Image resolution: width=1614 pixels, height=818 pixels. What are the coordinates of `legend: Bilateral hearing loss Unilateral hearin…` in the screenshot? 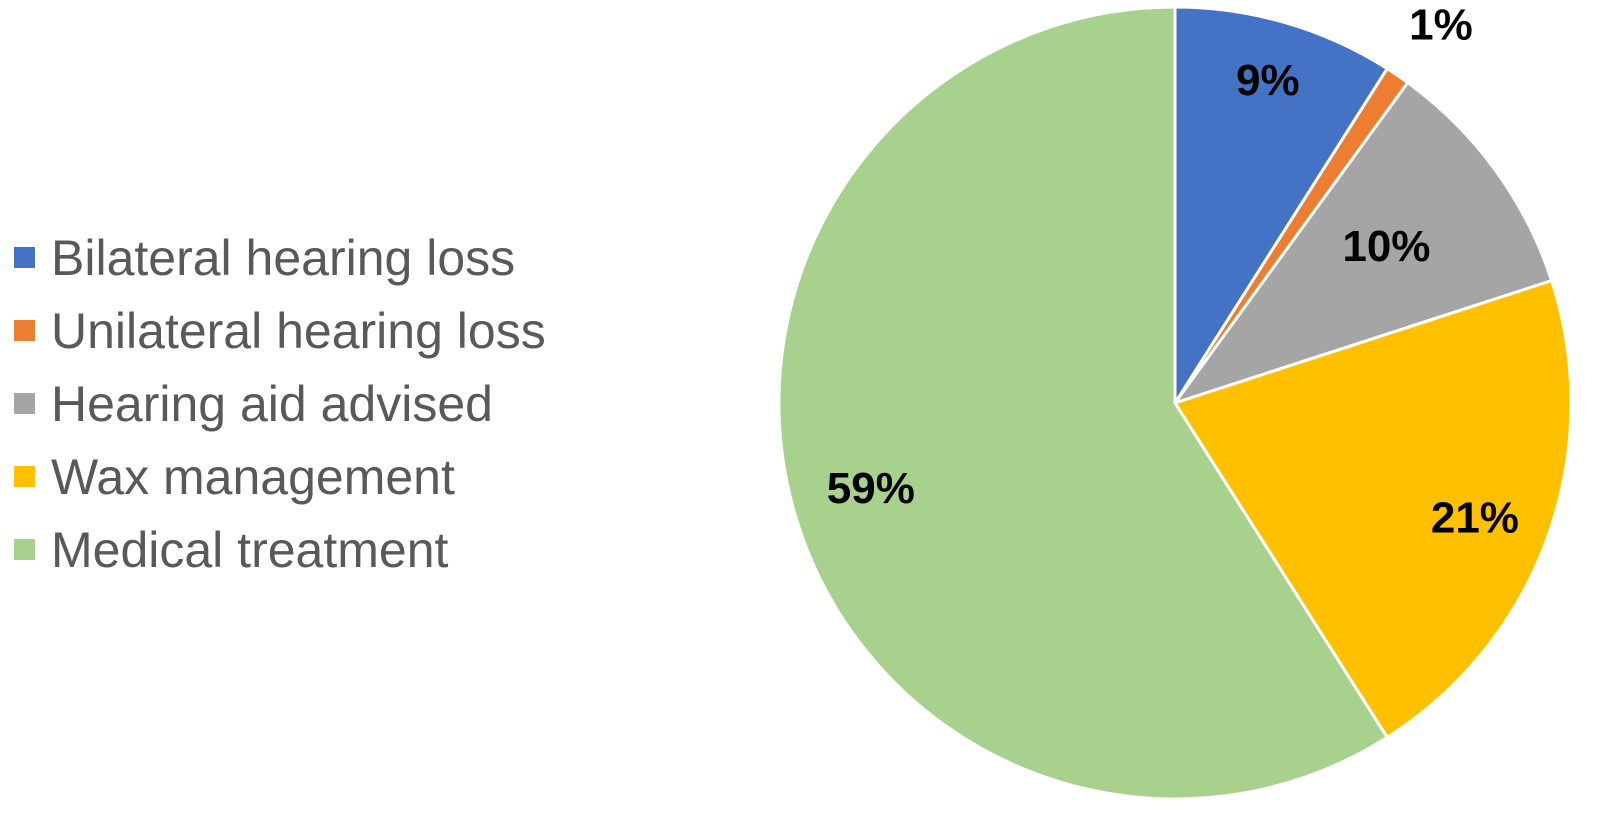 It's located at (280, 403).